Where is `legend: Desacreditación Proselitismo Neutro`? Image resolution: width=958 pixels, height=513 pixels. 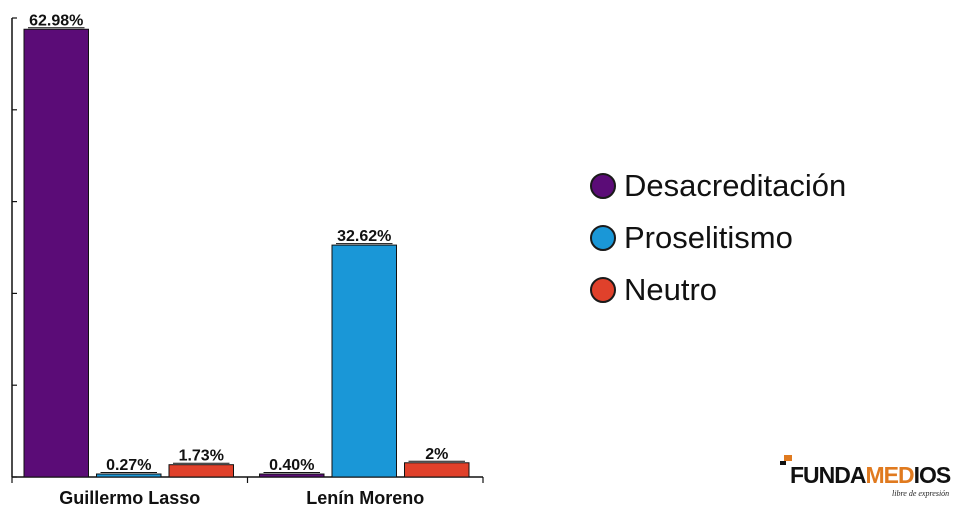 legend: Desacreditación Proselitismo Neutro is located at coordinates (718, 238).